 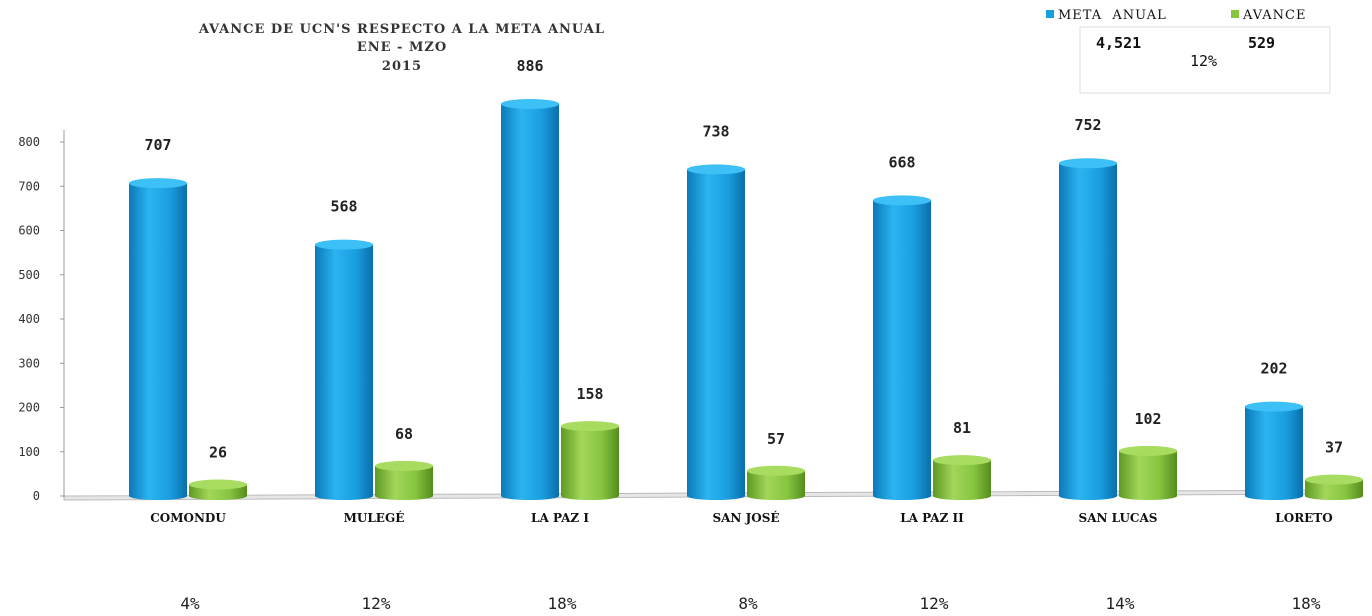 What do you see at coordinates (1087, 125) in the screenshot?
I see `data-label-meta: 752` at bounding box center [1087, 125].